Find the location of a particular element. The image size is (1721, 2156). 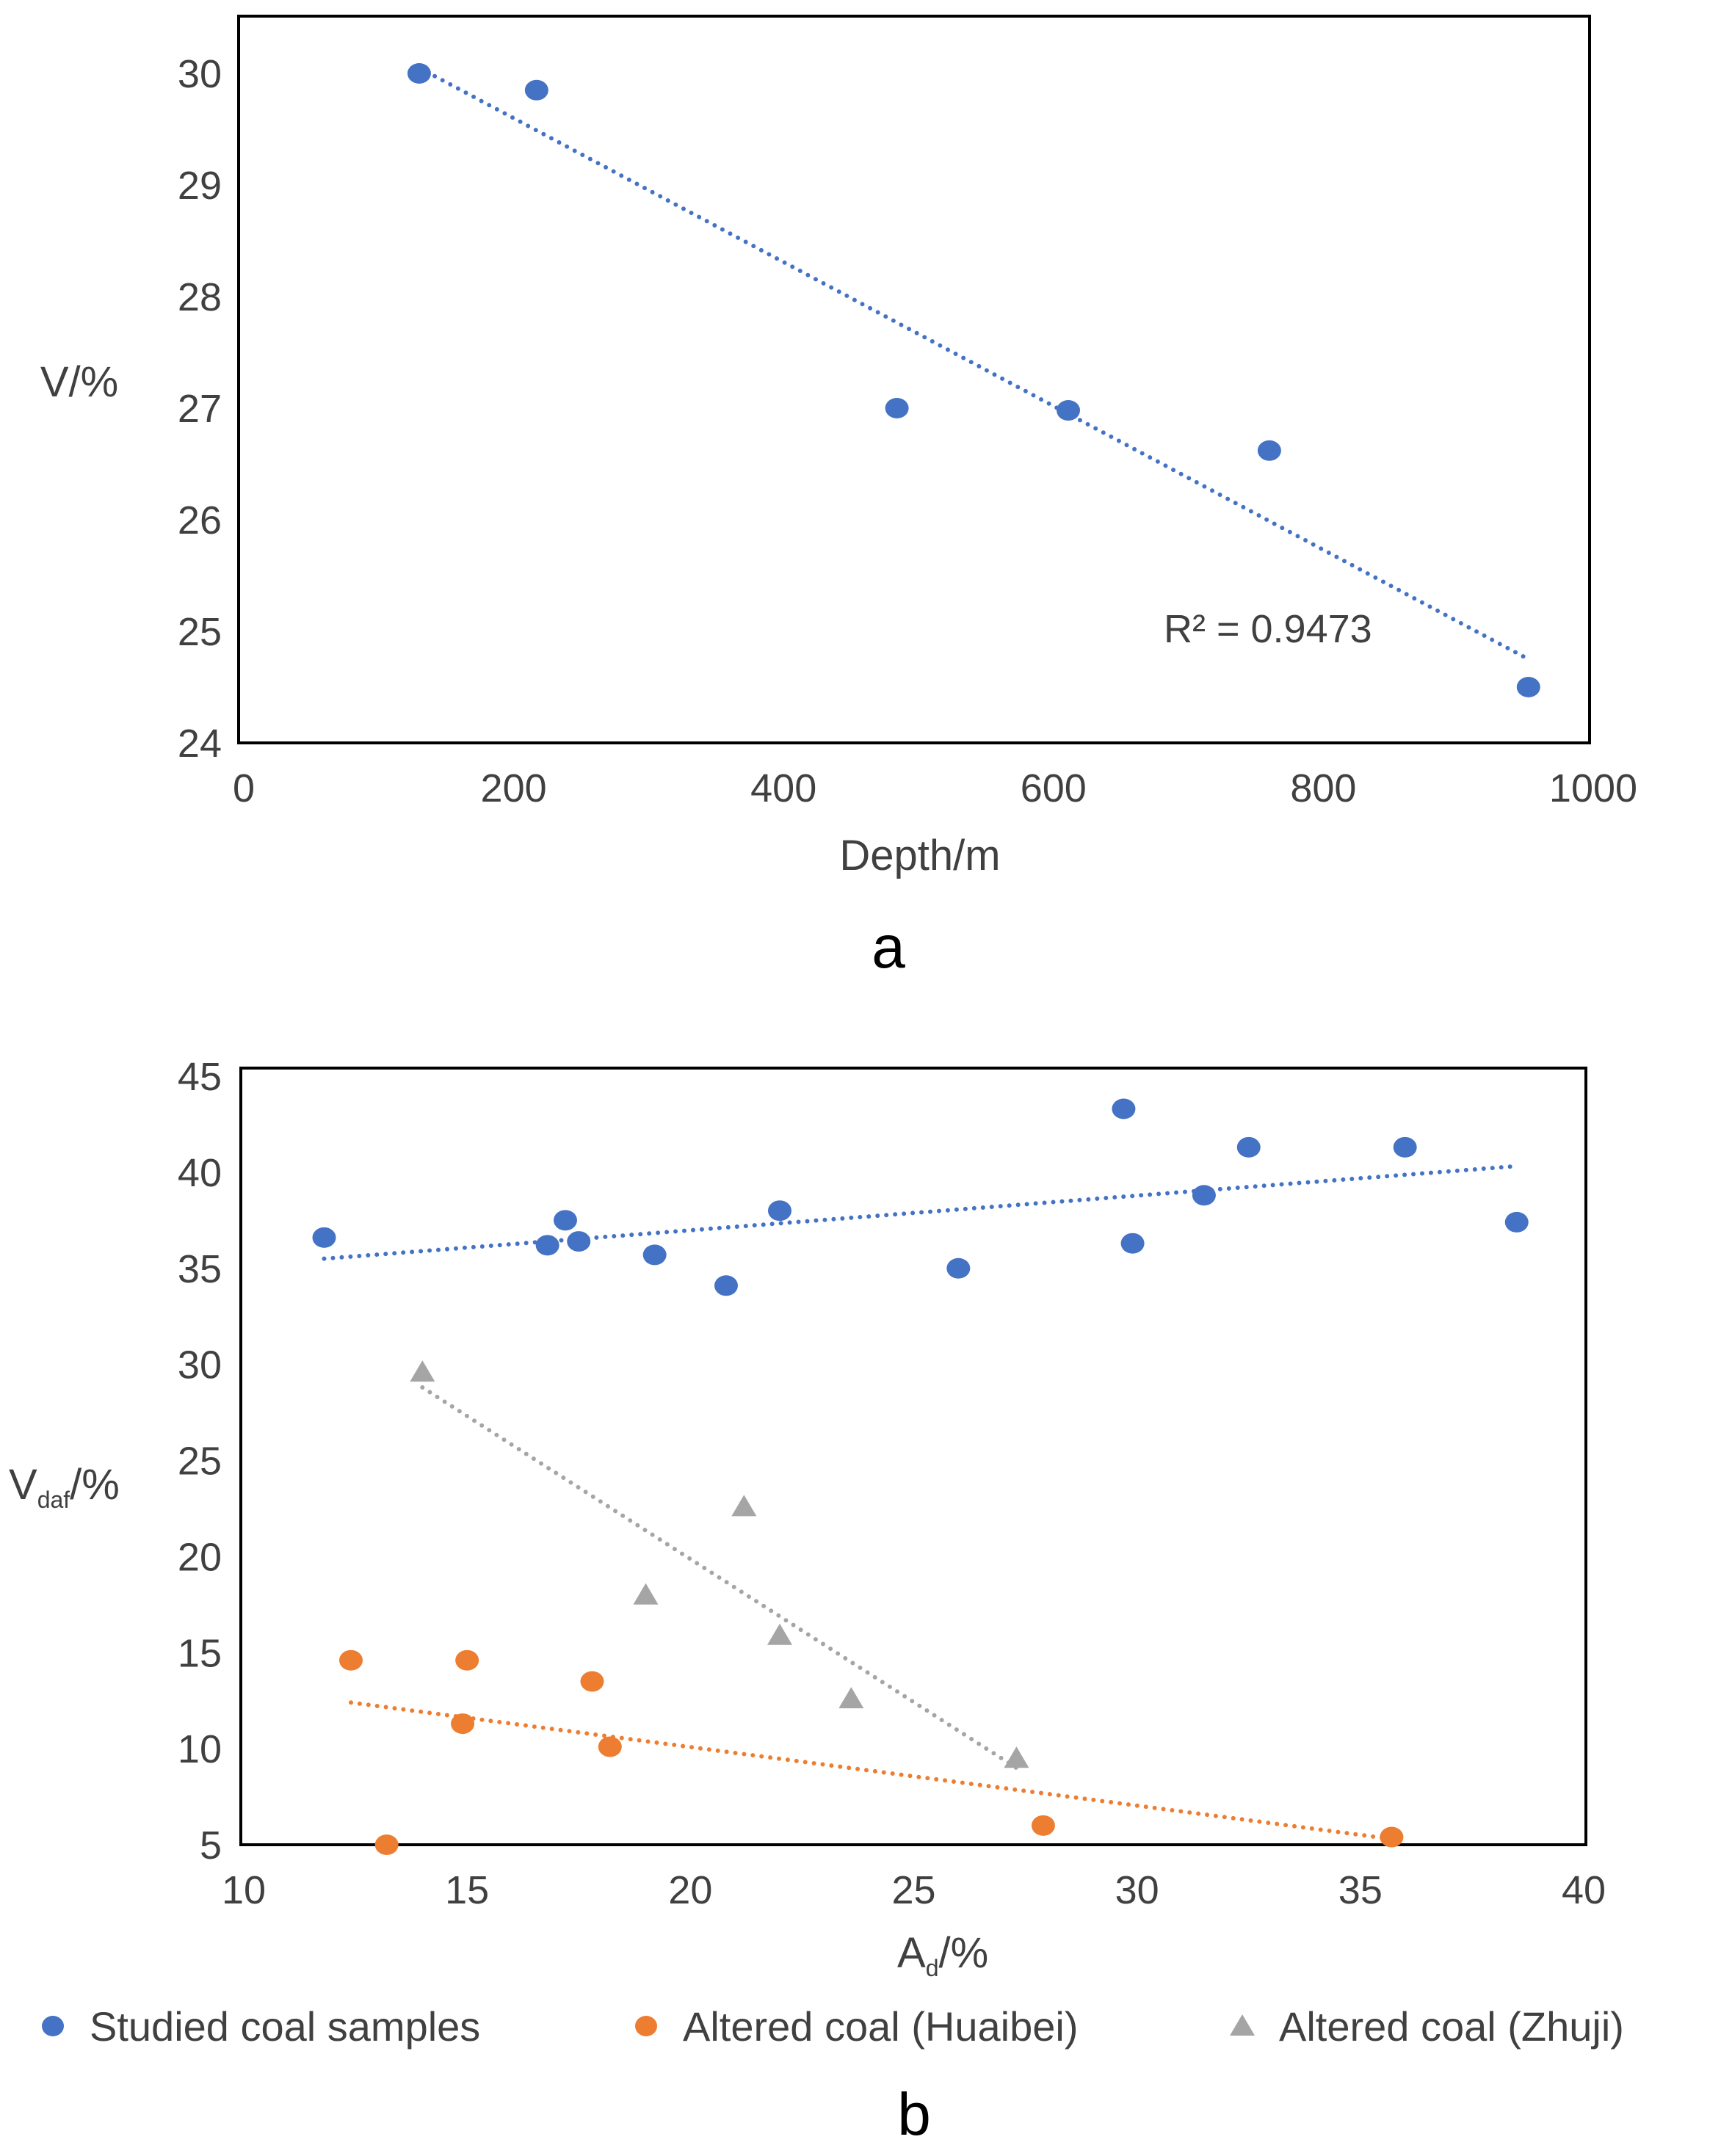

y-tick-label: 28 is located at coordinates (200, 297).